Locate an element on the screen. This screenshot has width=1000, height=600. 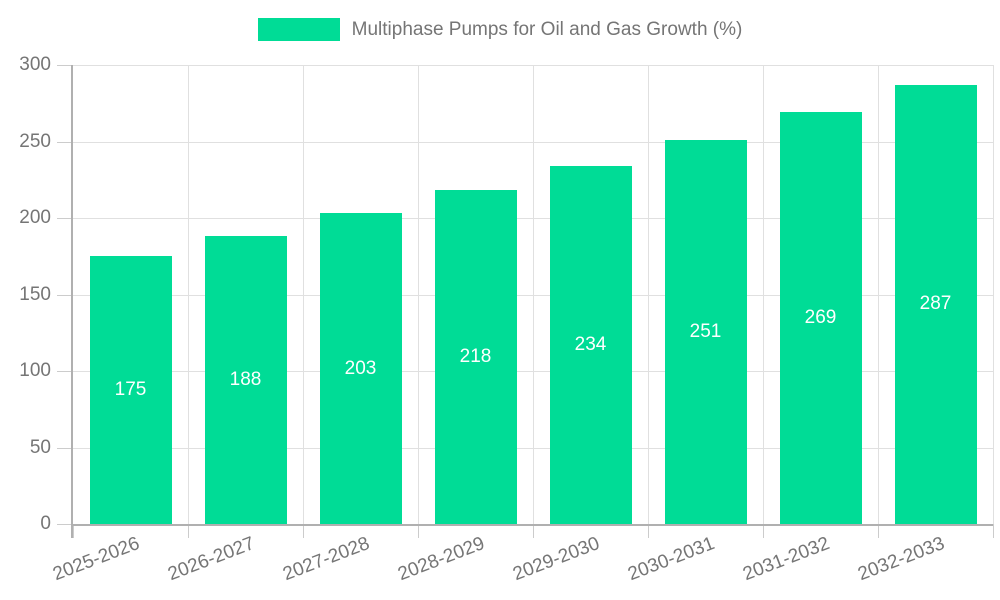
y-axis-line is located at coordinates (72, 301).